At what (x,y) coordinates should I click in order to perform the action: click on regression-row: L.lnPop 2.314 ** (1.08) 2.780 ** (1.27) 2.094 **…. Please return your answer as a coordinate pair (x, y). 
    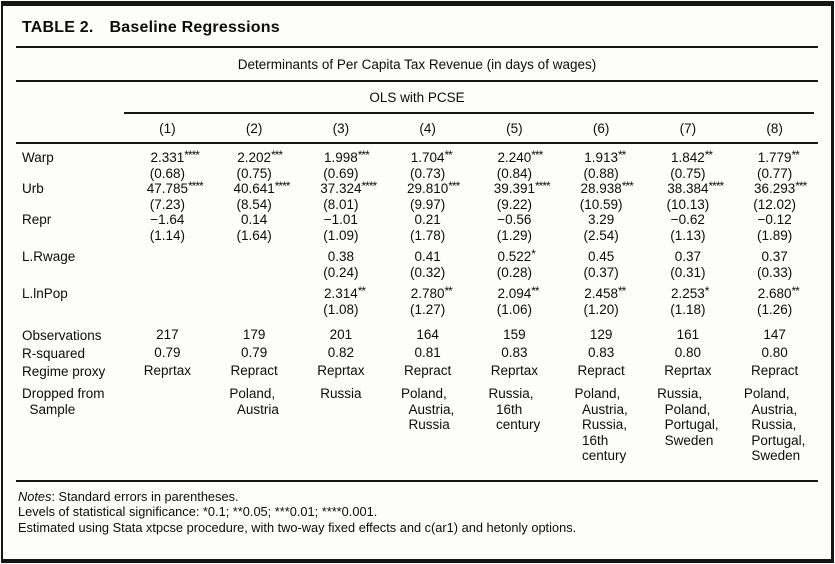
    Looking at the image, I should click on (417, 300).